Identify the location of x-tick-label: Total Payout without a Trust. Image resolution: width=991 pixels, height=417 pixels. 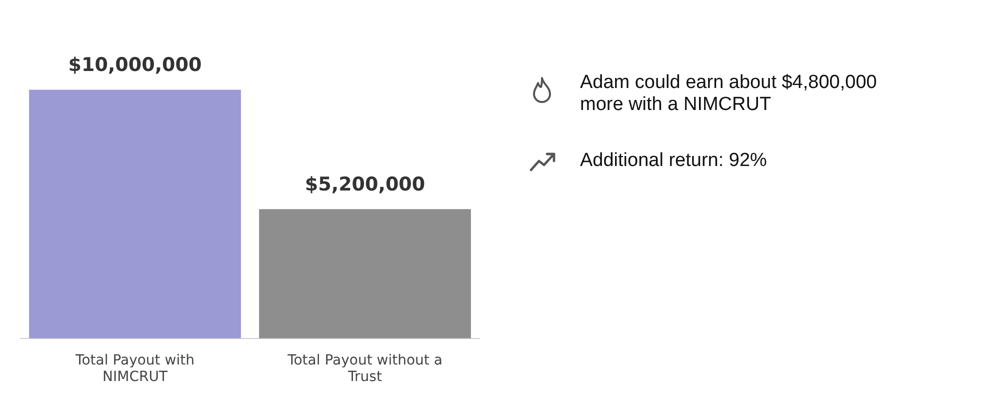
(364, 369).